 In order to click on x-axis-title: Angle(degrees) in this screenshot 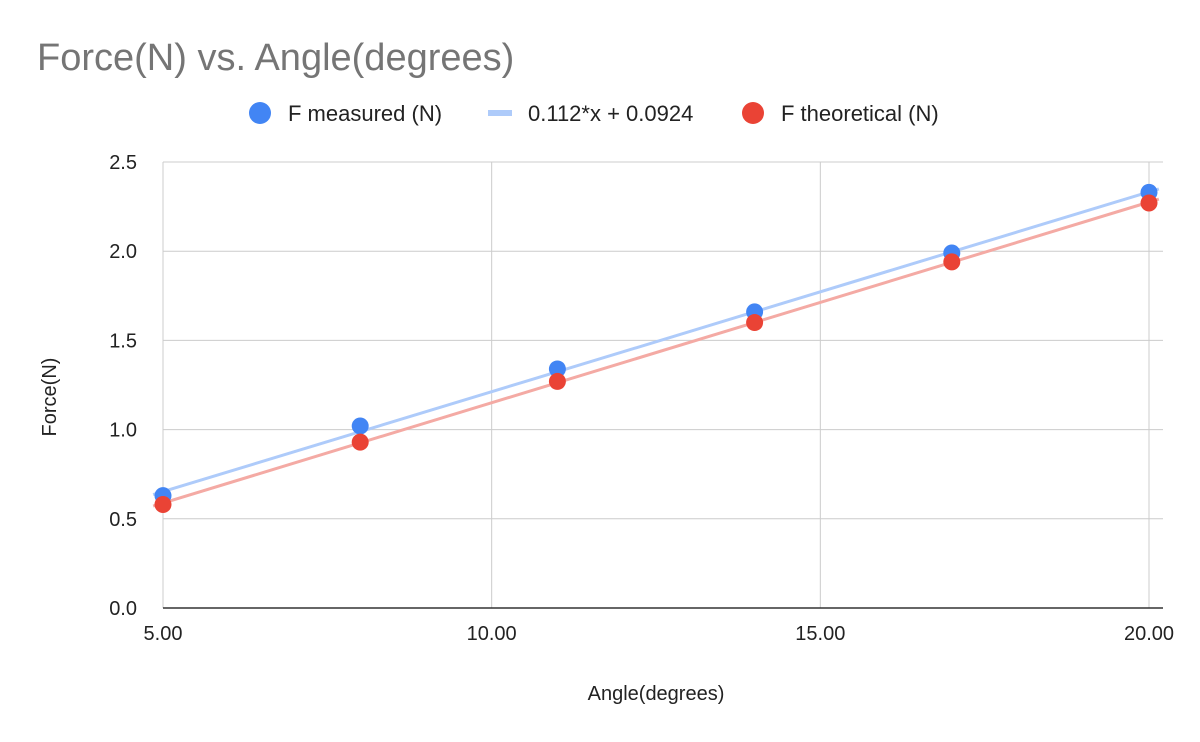, I will do `click(656, 694)`.